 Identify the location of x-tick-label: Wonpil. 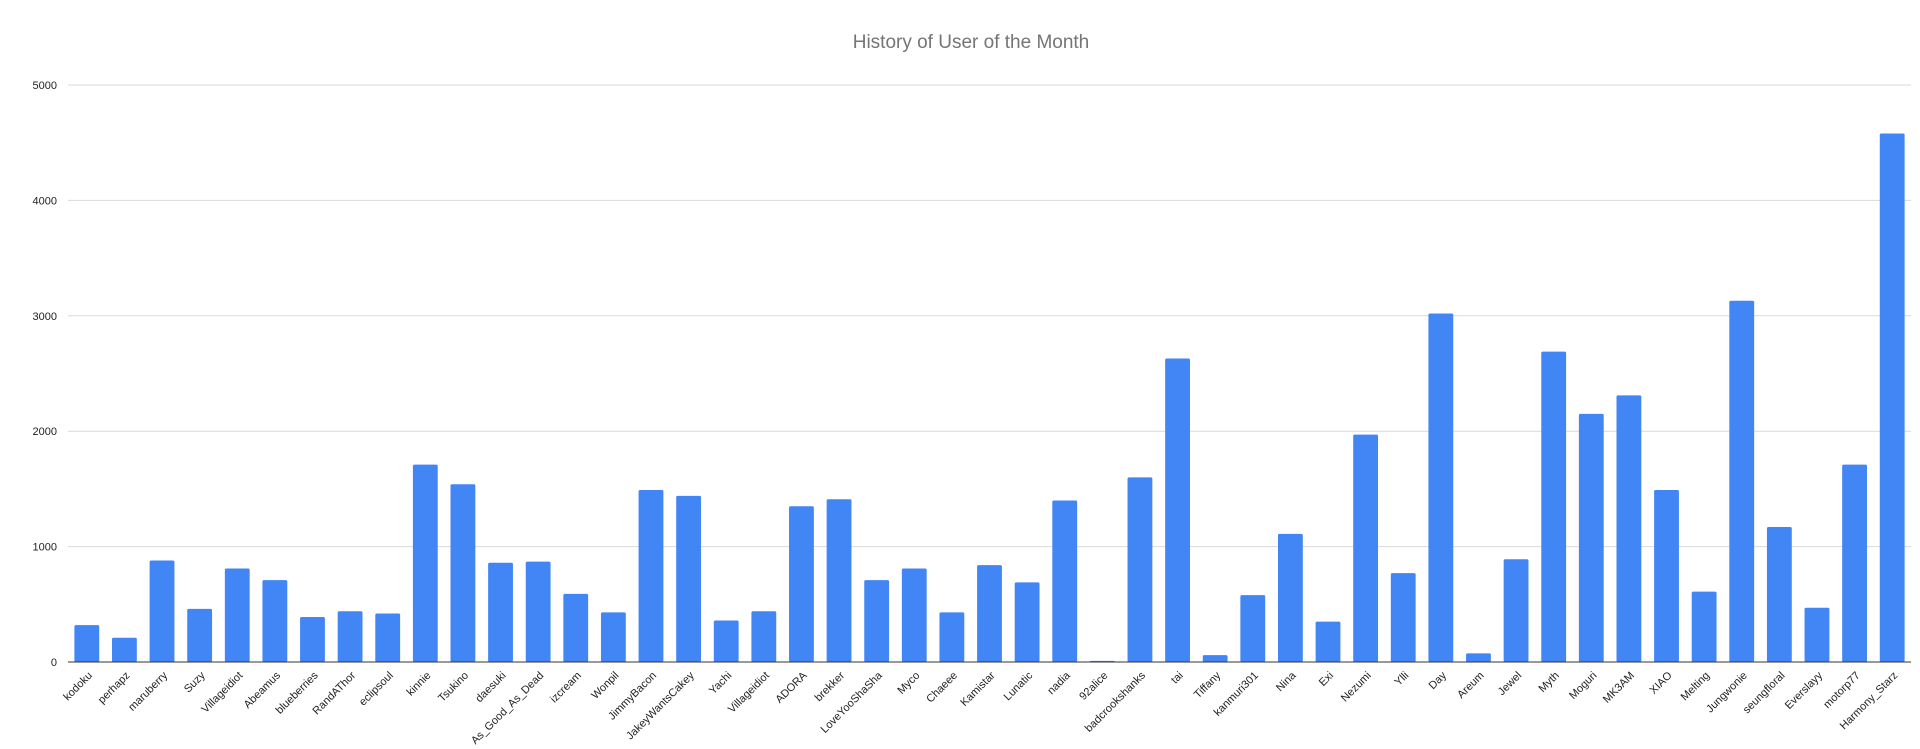
(605, 686).